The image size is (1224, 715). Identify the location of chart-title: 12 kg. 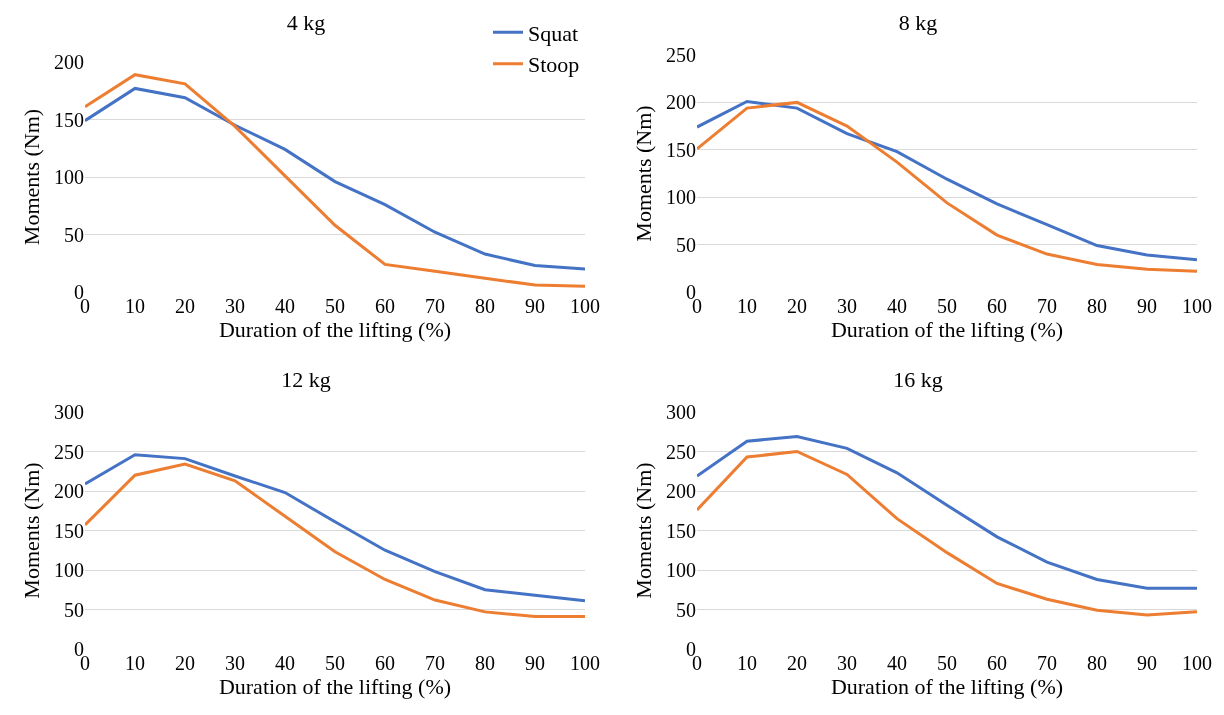
(306, 379).